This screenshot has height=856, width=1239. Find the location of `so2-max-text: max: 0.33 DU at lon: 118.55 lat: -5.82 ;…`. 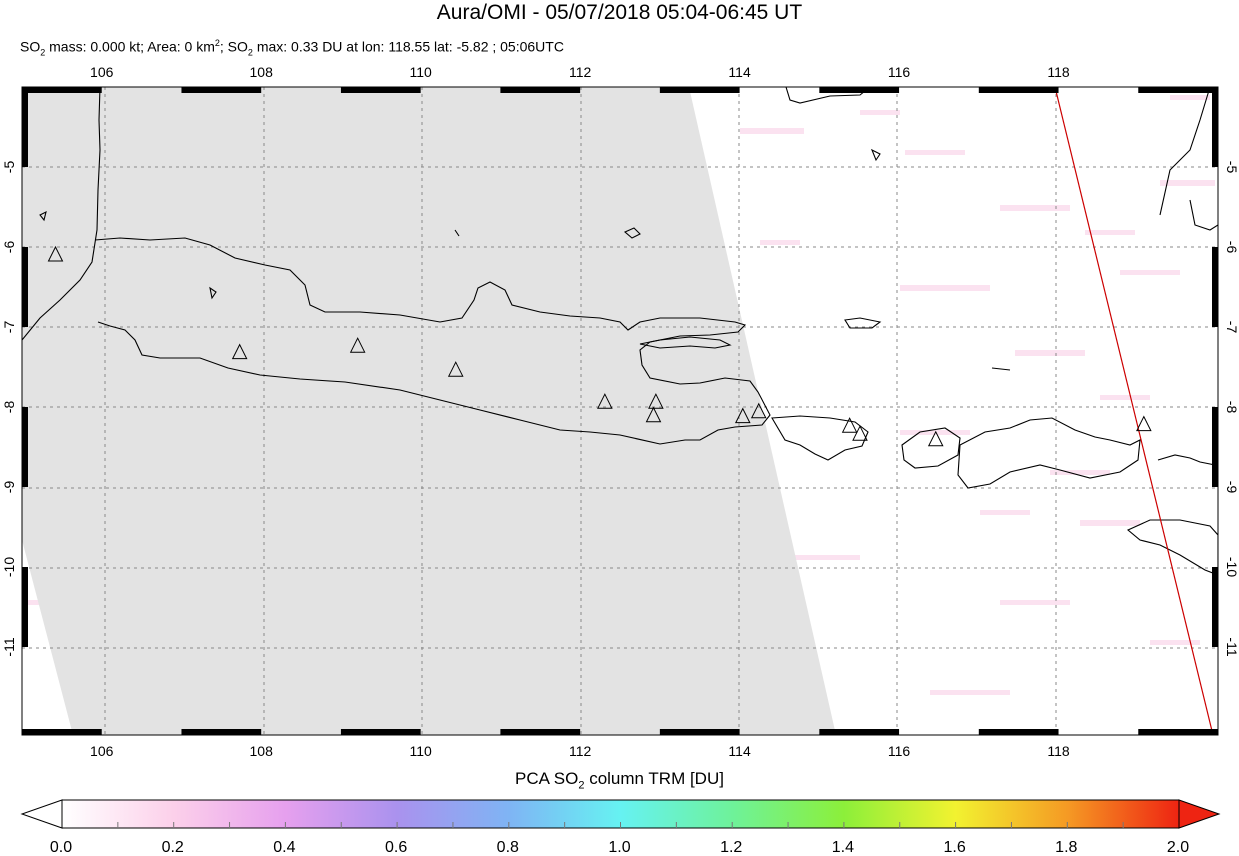

so2-max-text: max: 0.33 DU at lon: 118.55 lat: -5.82 ;… is located at coordinates (408, 46).